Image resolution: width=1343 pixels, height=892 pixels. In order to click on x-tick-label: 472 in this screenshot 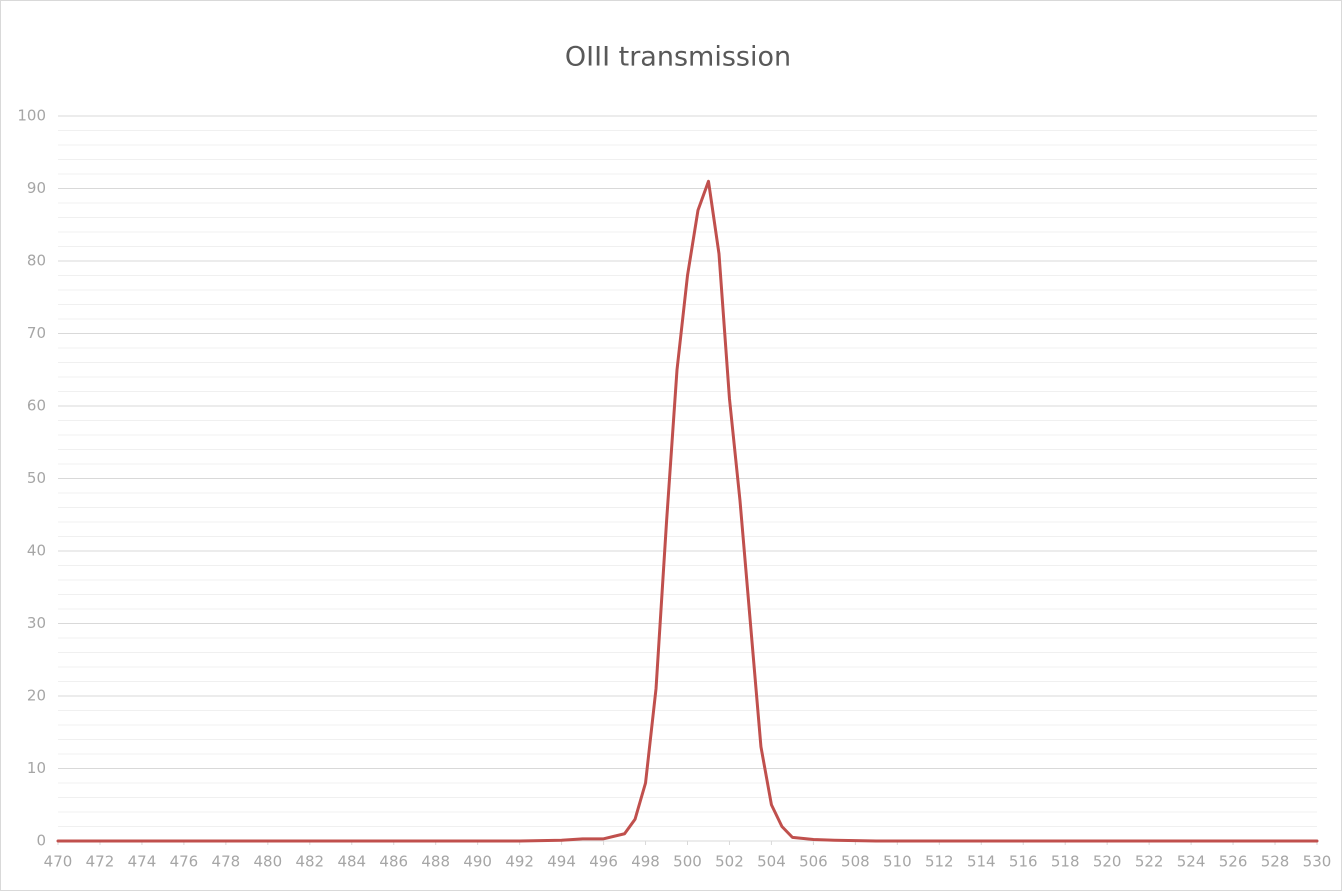, I will do `click(100, 862)`.